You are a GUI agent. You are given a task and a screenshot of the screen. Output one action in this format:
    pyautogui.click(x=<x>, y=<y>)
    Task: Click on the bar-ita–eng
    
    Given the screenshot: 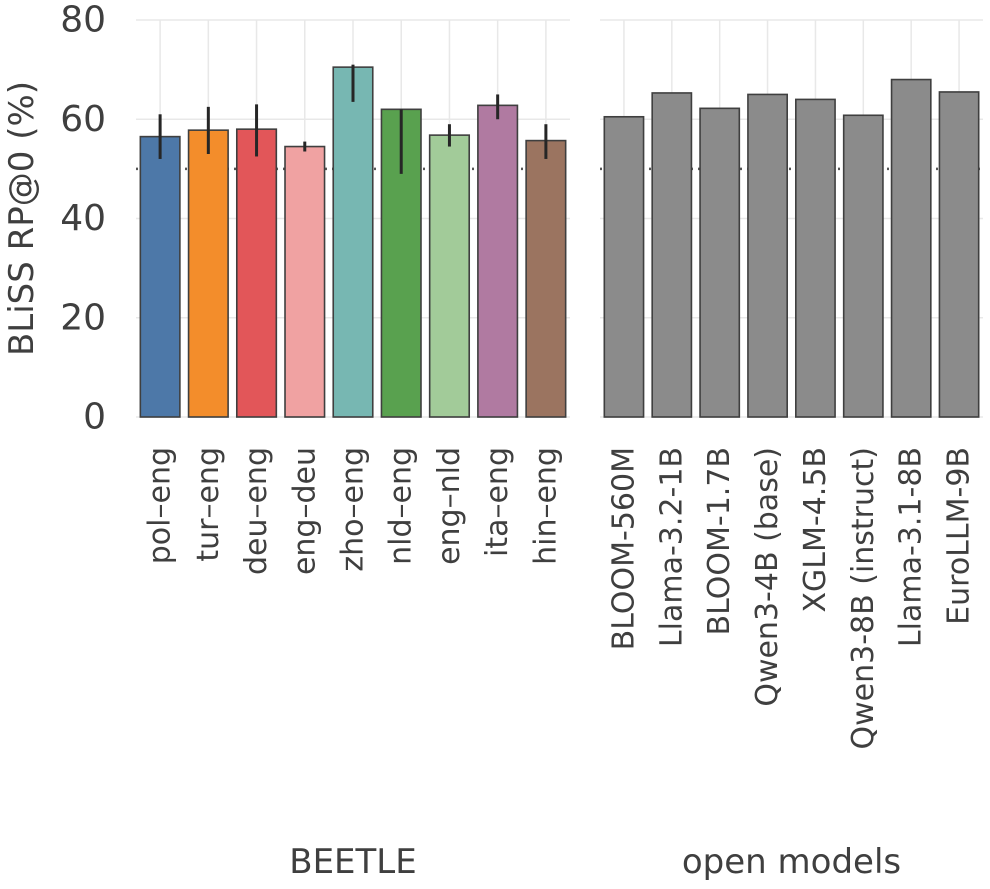 What is the action you would take?
    pyautogui.click(x=498, y=261)
    